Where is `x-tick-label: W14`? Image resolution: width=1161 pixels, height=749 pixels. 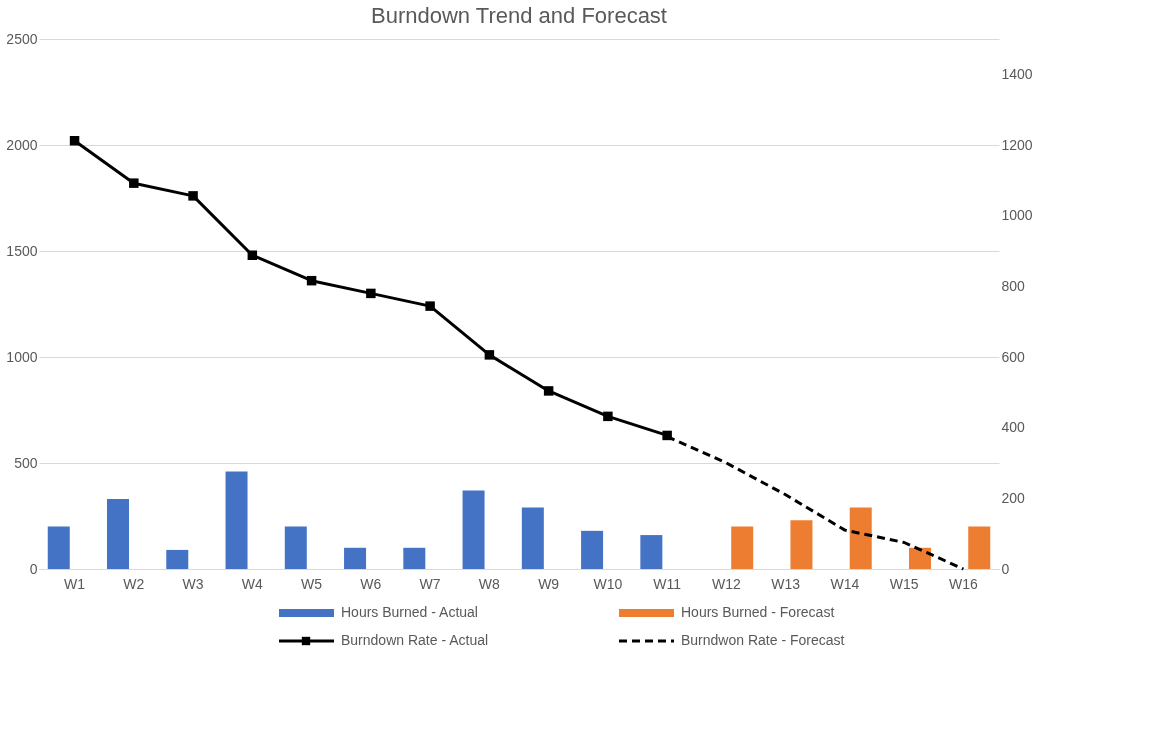 x-tick-label: W14 is located at coordinates (845, 583).